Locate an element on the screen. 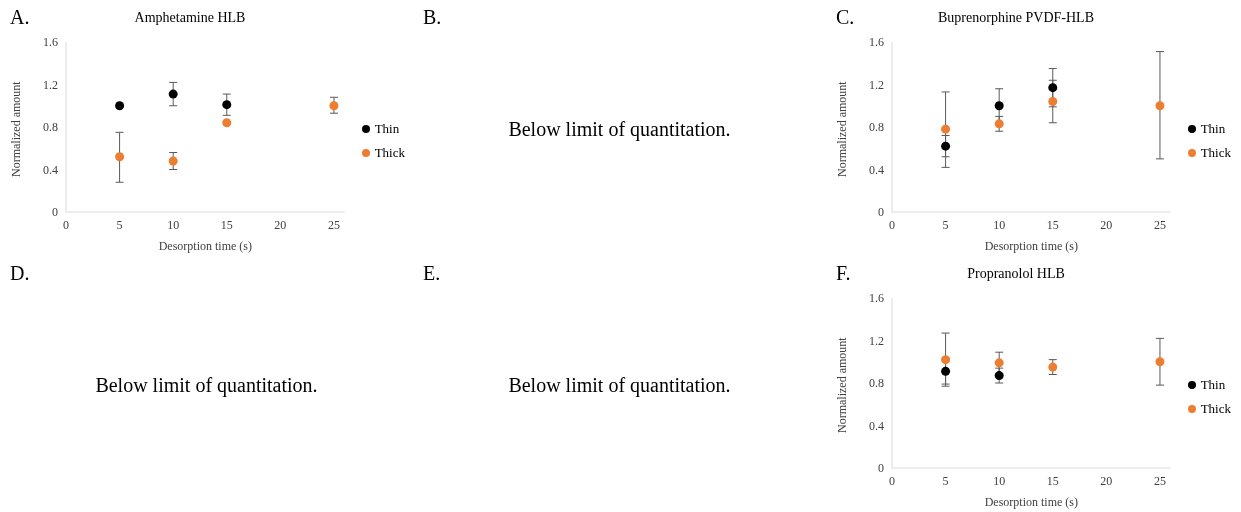 Image resolution: width=1241 pixels, height=512 pixels. text: F. is located at coordinates (843, 273).